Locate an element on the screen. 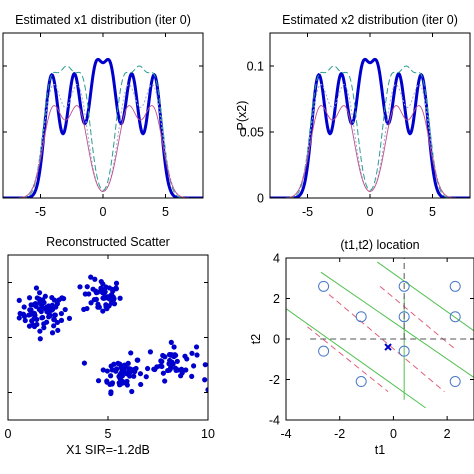  x-tick-label: -2 is located at coordinates (339, 434).